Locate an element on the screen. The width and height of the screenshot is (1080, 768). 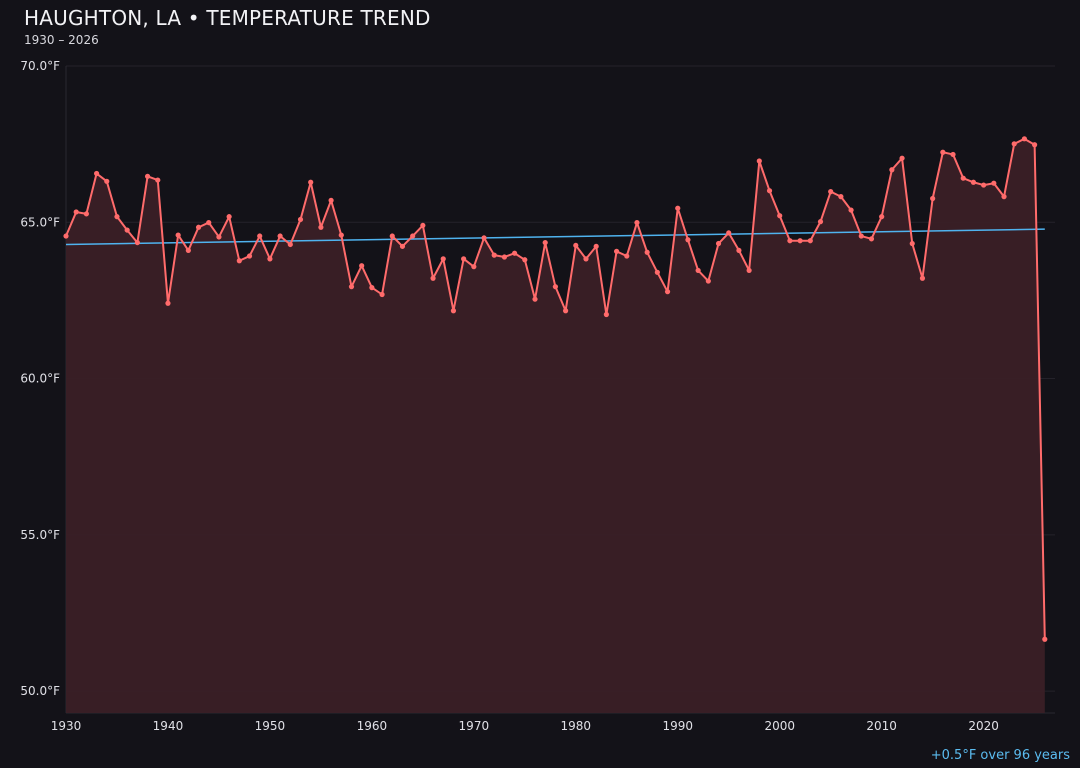
chart-subtitle: 1930 – 2026 is located at coordinates (61, 40).